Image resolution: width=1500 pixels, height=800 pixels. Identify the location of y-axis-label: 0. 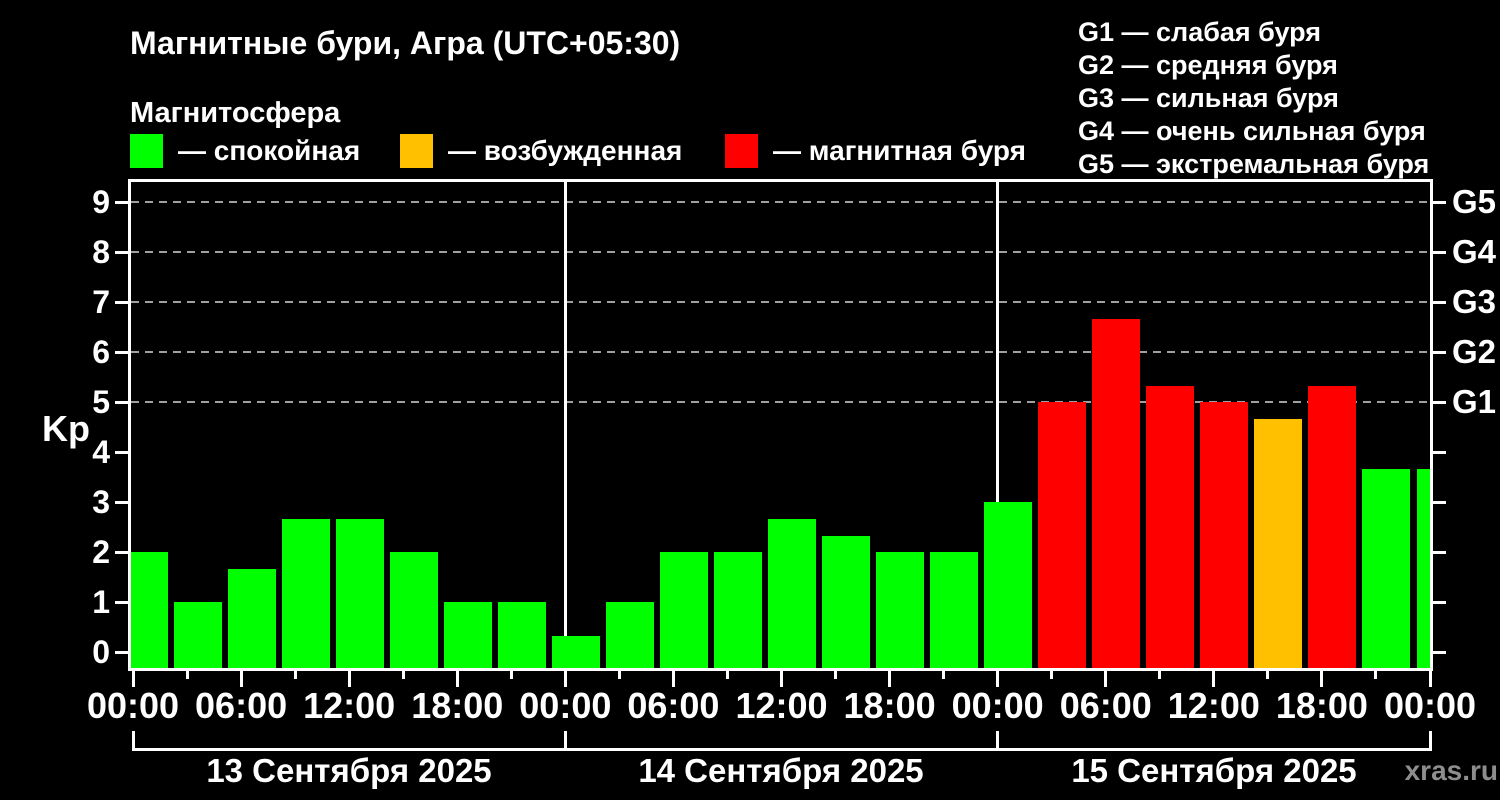
(101, 652).